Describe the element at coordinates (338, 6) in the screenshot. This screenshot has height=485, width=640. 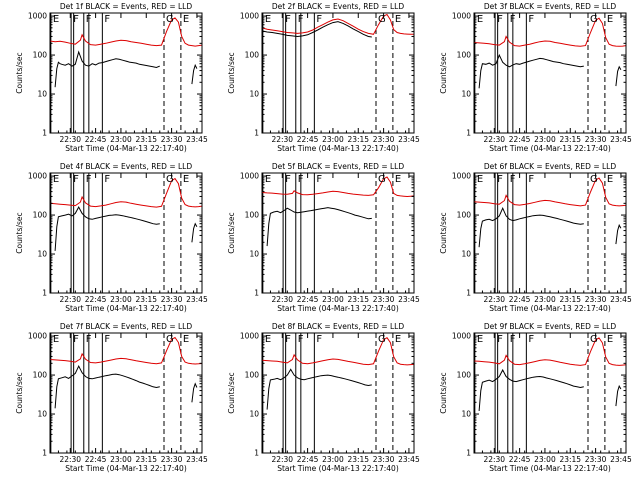
I see `panel-title: Det 2f BLACK = Events, RED = LLD` at that location.